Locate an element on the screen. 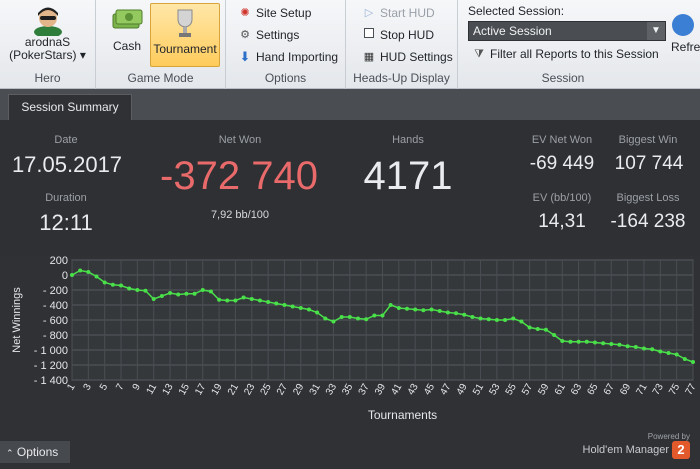 Image resolution: width=700 pixels, height=469 pixels. powered-by-text: Powered by is located at coordinates (668, 436).